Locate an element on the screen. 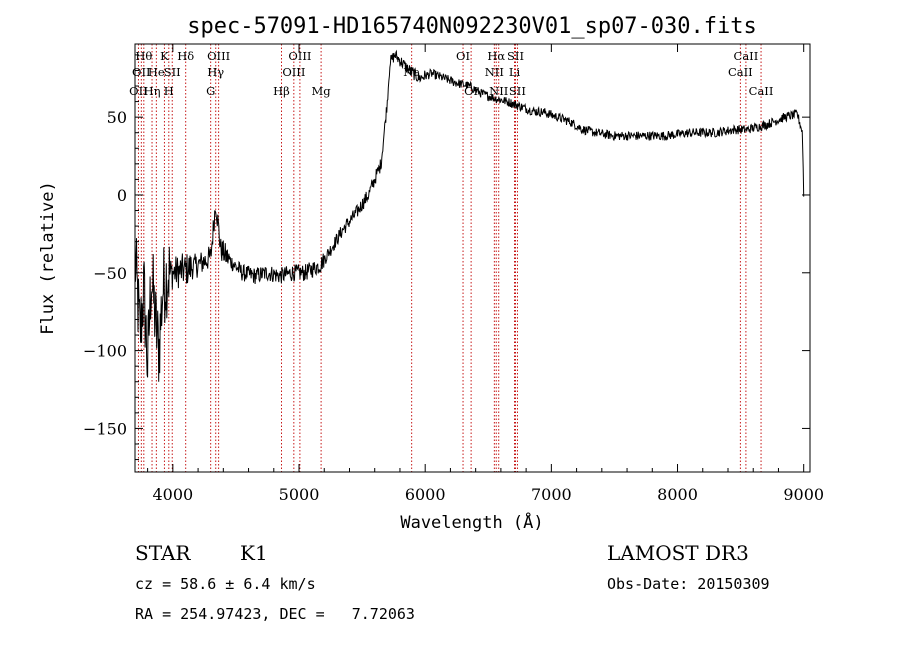  ra-dec-coords: RA = 254.97423, DEC = 7.72063 is located at coordinates (275, 614).